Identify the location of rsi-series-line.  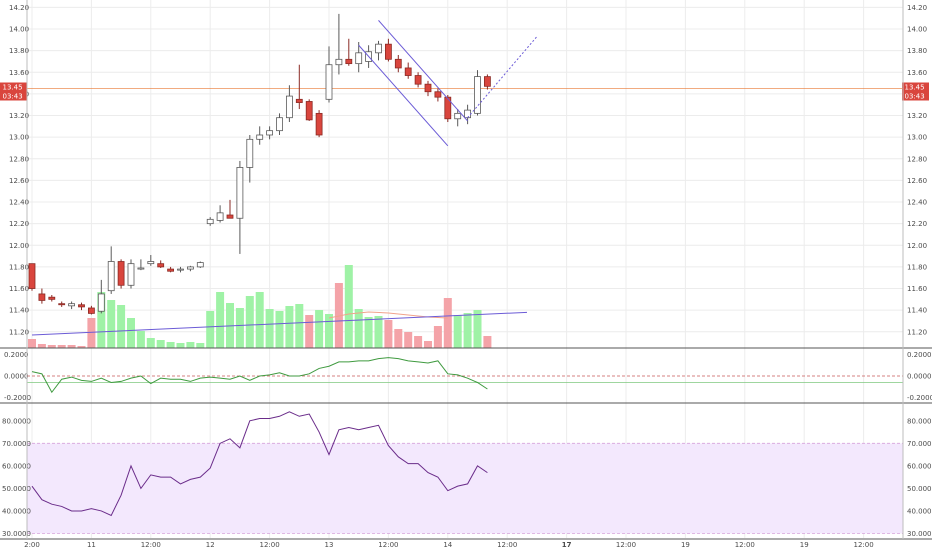
(259, 464).